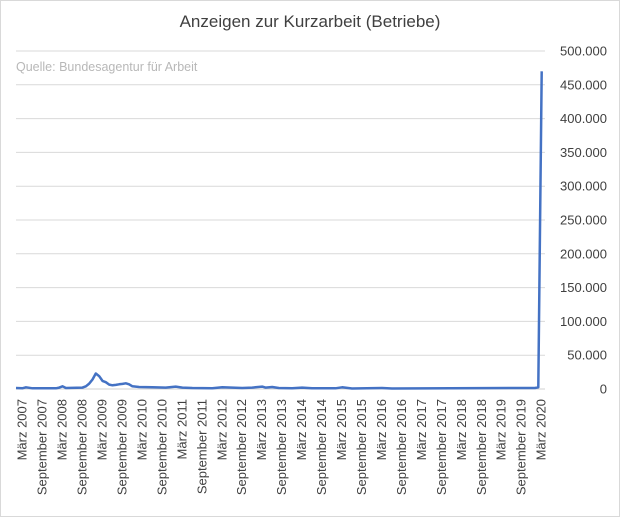 The height and width of the screenshot is (517, 620). What do you see at coordinates (583, 253) in the screenshot?
I see `y-tick-label: 200.000` at bounding box center [583, 253].